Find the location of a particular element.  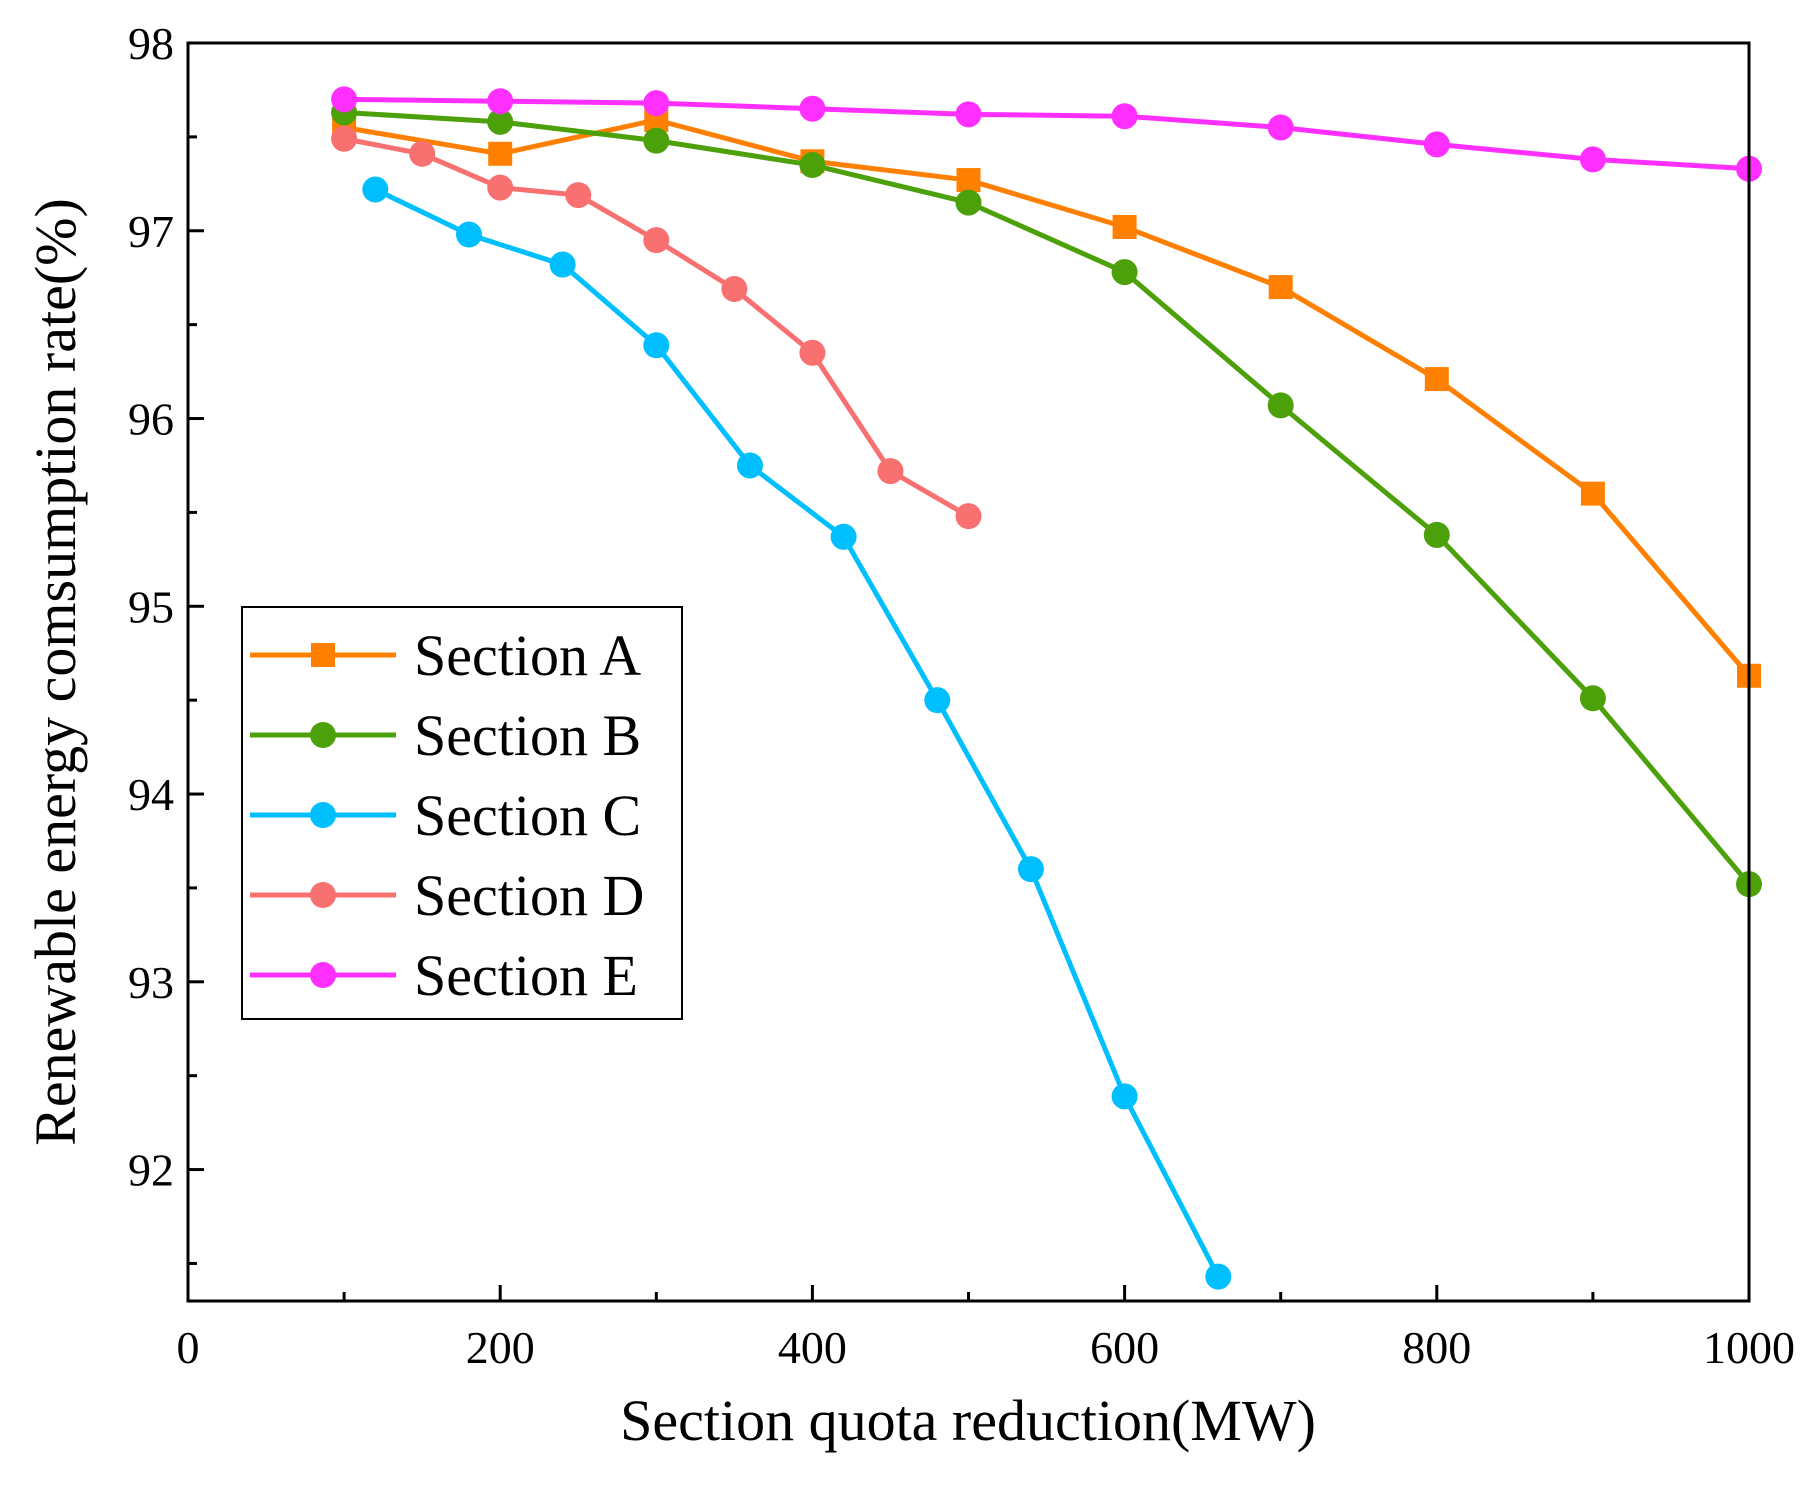

legend-label: Section C is located at coordinates (527, 815).